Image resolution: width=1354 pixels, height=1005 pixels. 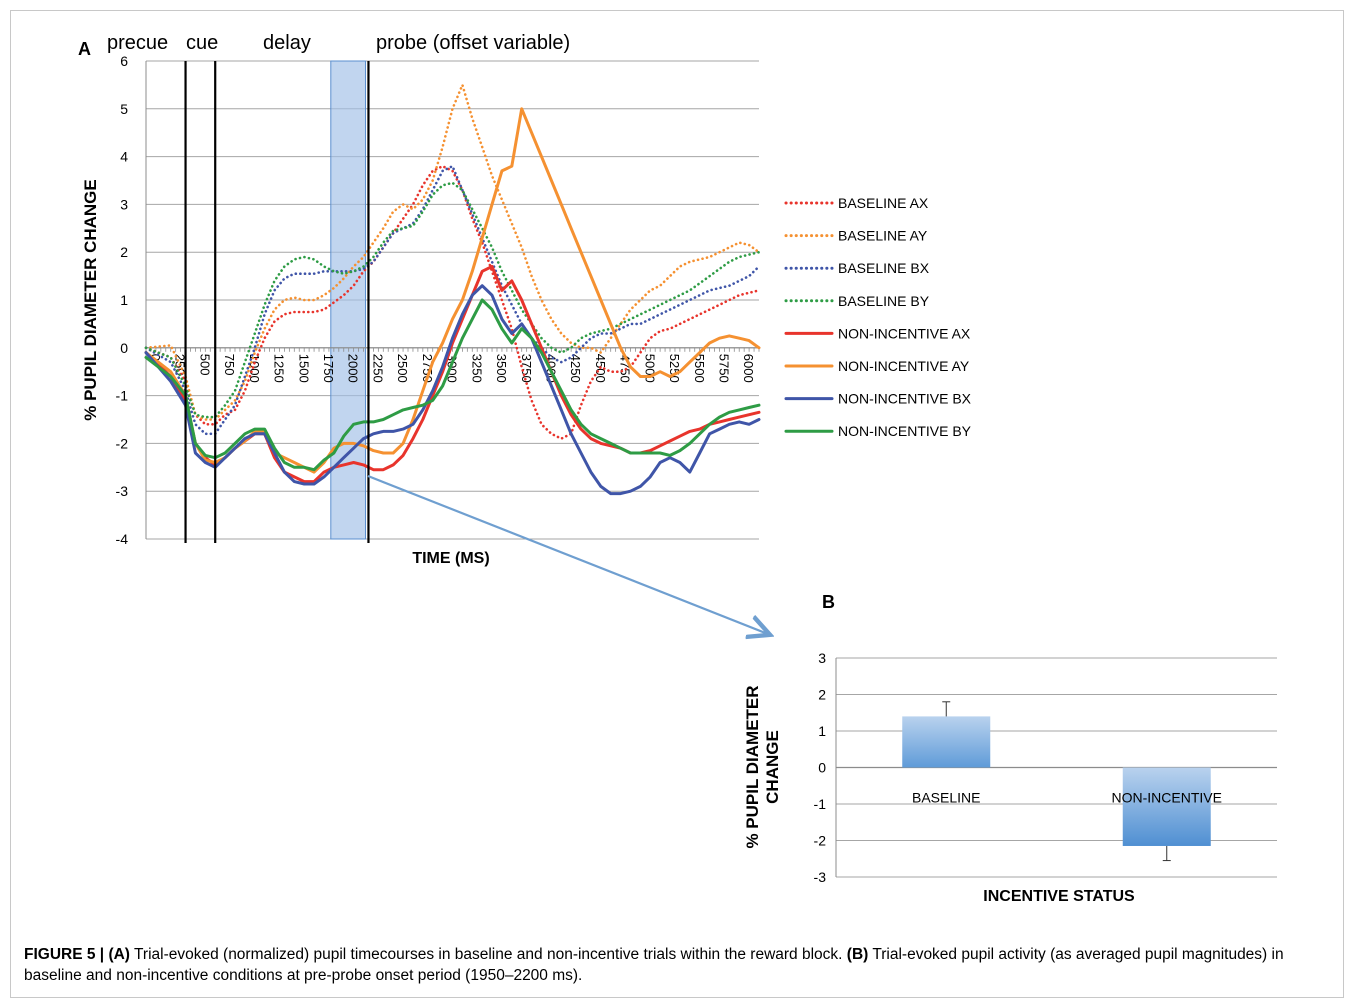 I want to click on y-axis-title: % PUPIL DIAMETERCHANGE, so click(x=762, y=766).